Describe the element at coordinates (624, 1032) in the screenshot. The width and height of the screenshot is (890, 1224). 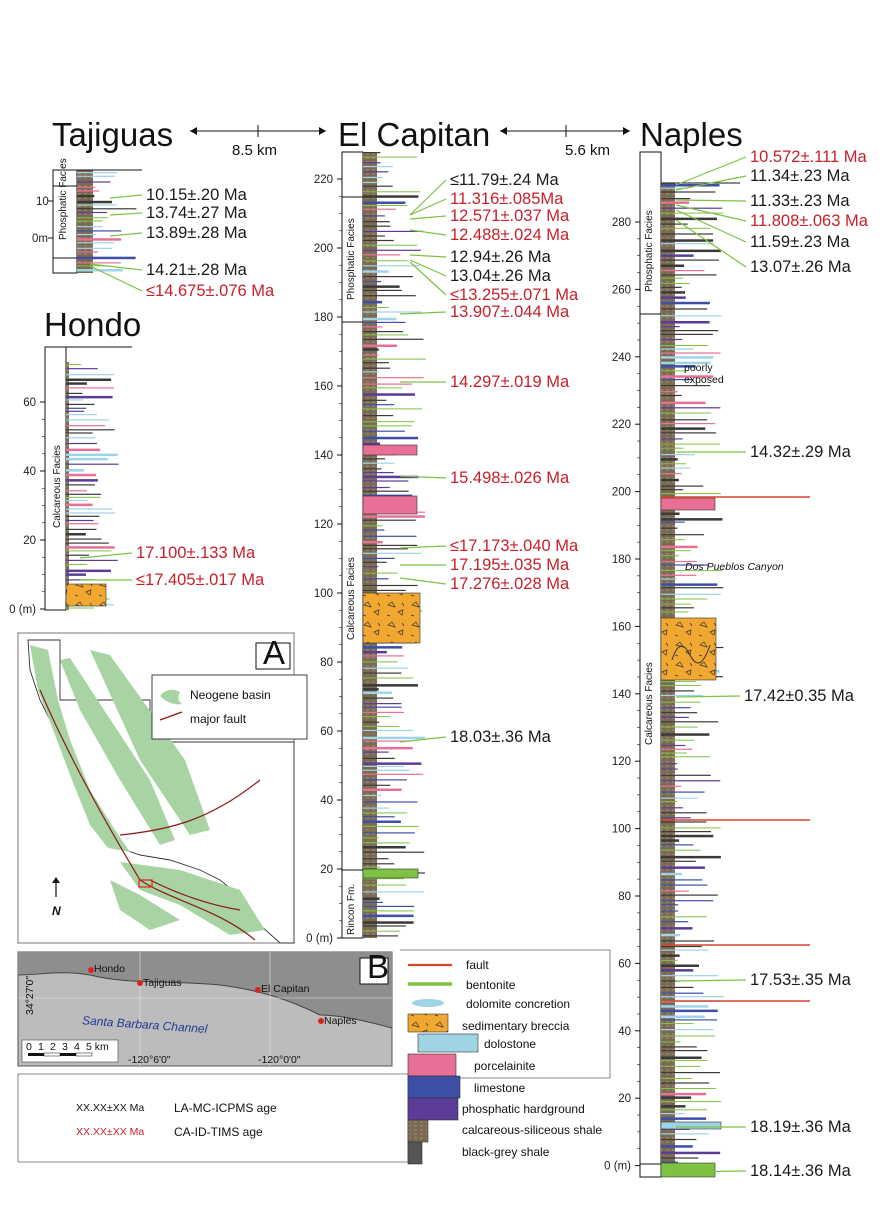
I see `naples-tick-label: 40` at that location.